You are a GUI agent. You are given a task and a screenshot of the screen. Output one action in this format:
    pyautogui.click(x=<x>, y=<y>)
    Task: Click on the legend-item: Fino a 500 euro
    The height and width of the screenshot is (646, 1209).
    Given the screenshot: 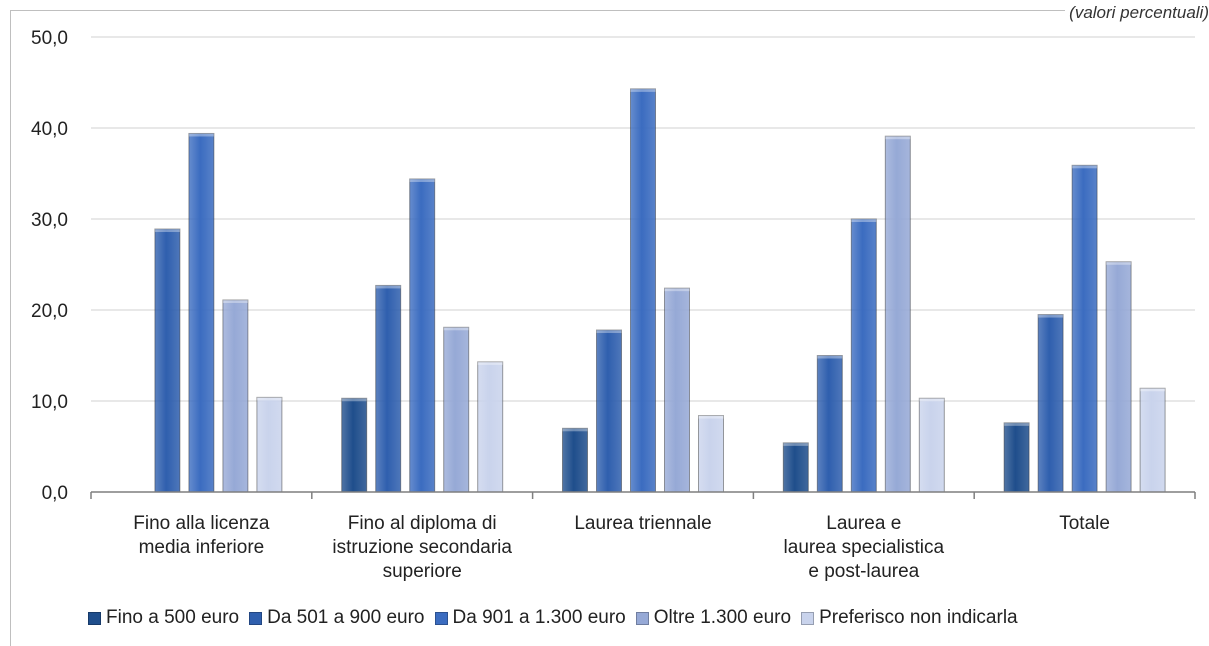 What is the action you would take?
    pyautogui.click(x=163, y=618)
    